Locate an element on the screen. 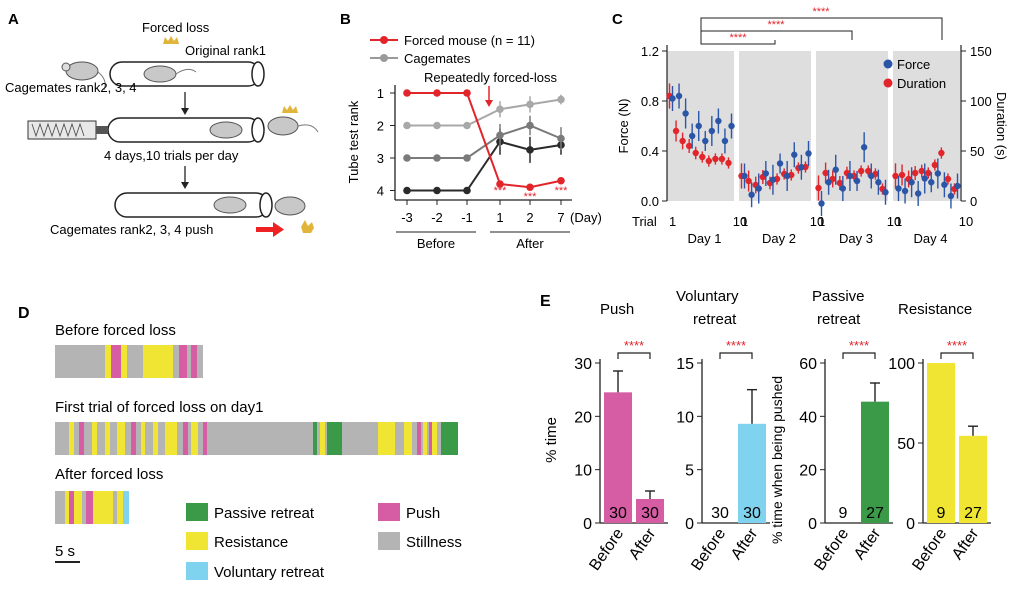 This screenshot has width=1017, height=591. ethogram-after is located at coordinates (92, 507).